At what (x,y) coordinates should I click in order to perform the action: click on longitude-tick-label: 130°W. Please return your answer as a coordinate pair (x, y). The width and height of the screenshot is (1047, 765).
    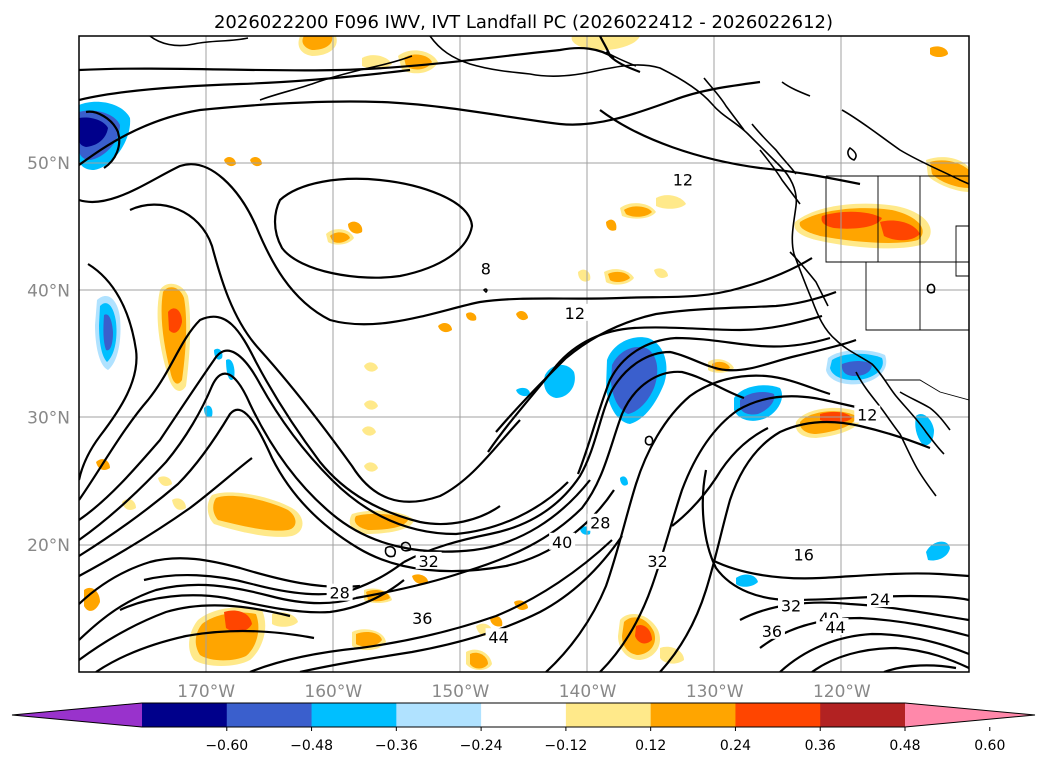
    Looking at the image, I should click on (715, 692).